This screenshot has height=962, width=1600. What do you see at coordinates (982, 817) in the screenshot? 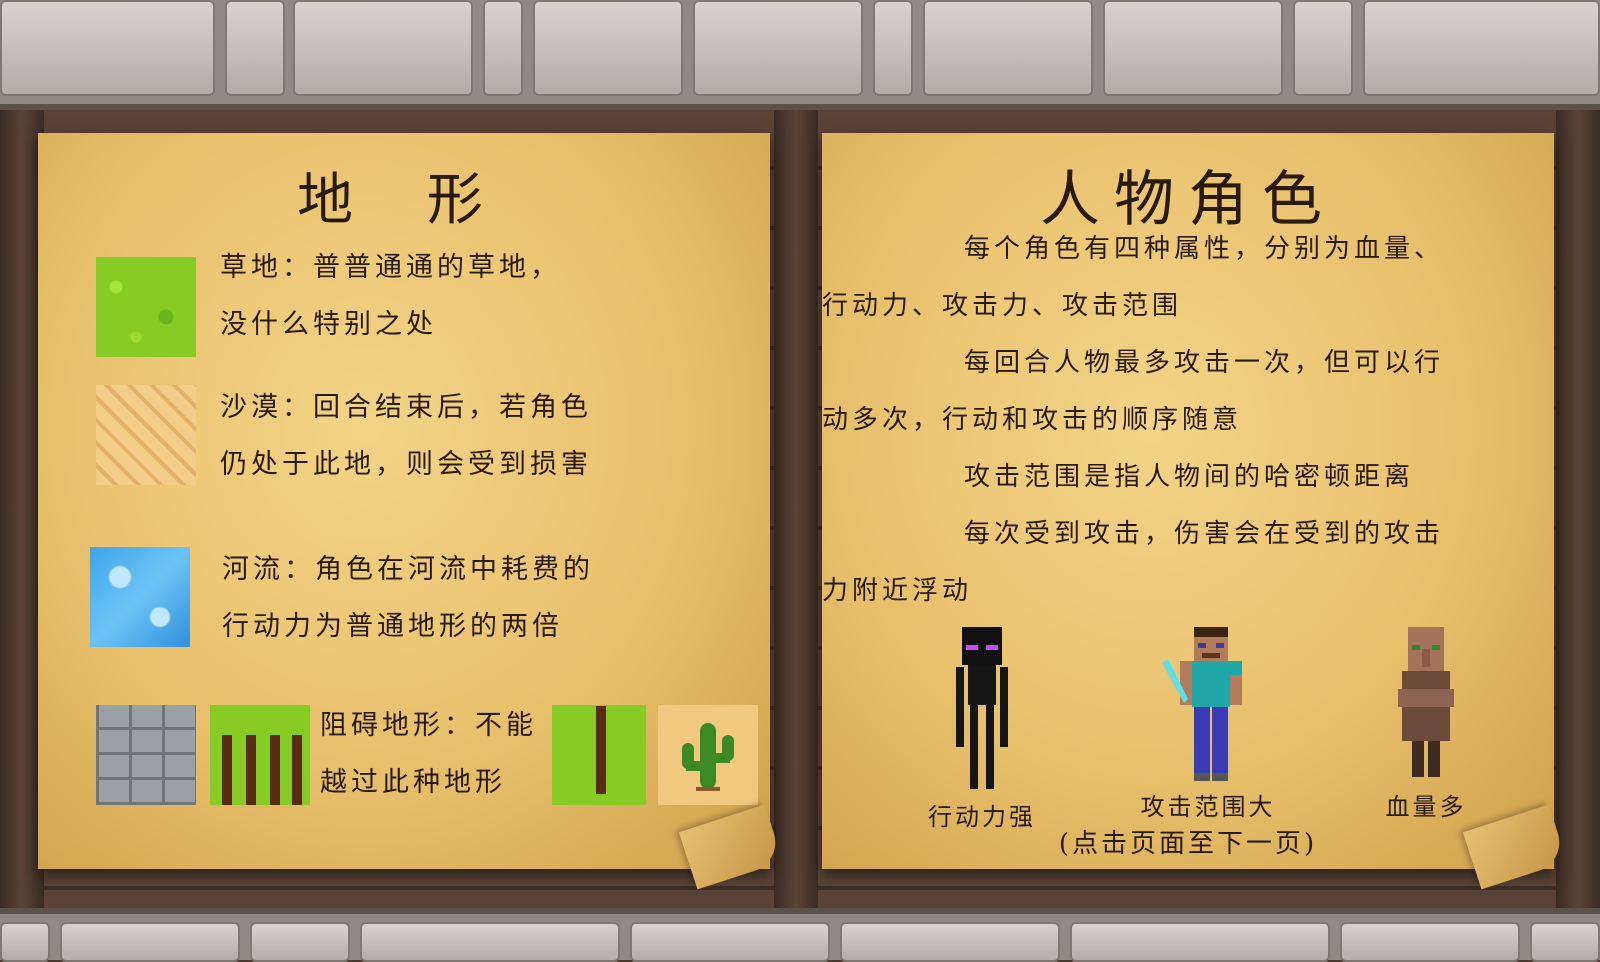
I see `enderman-label: 行动力强` at bounding box center [982, 817].